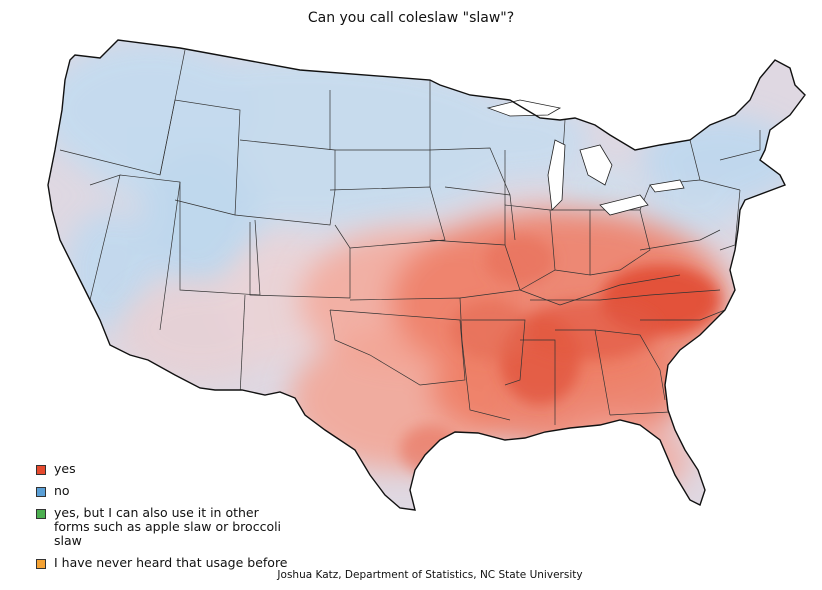 This screenshot has height=590, width=822. I want to click on legend-label: I have never heard that usage before, so click(171, 562).